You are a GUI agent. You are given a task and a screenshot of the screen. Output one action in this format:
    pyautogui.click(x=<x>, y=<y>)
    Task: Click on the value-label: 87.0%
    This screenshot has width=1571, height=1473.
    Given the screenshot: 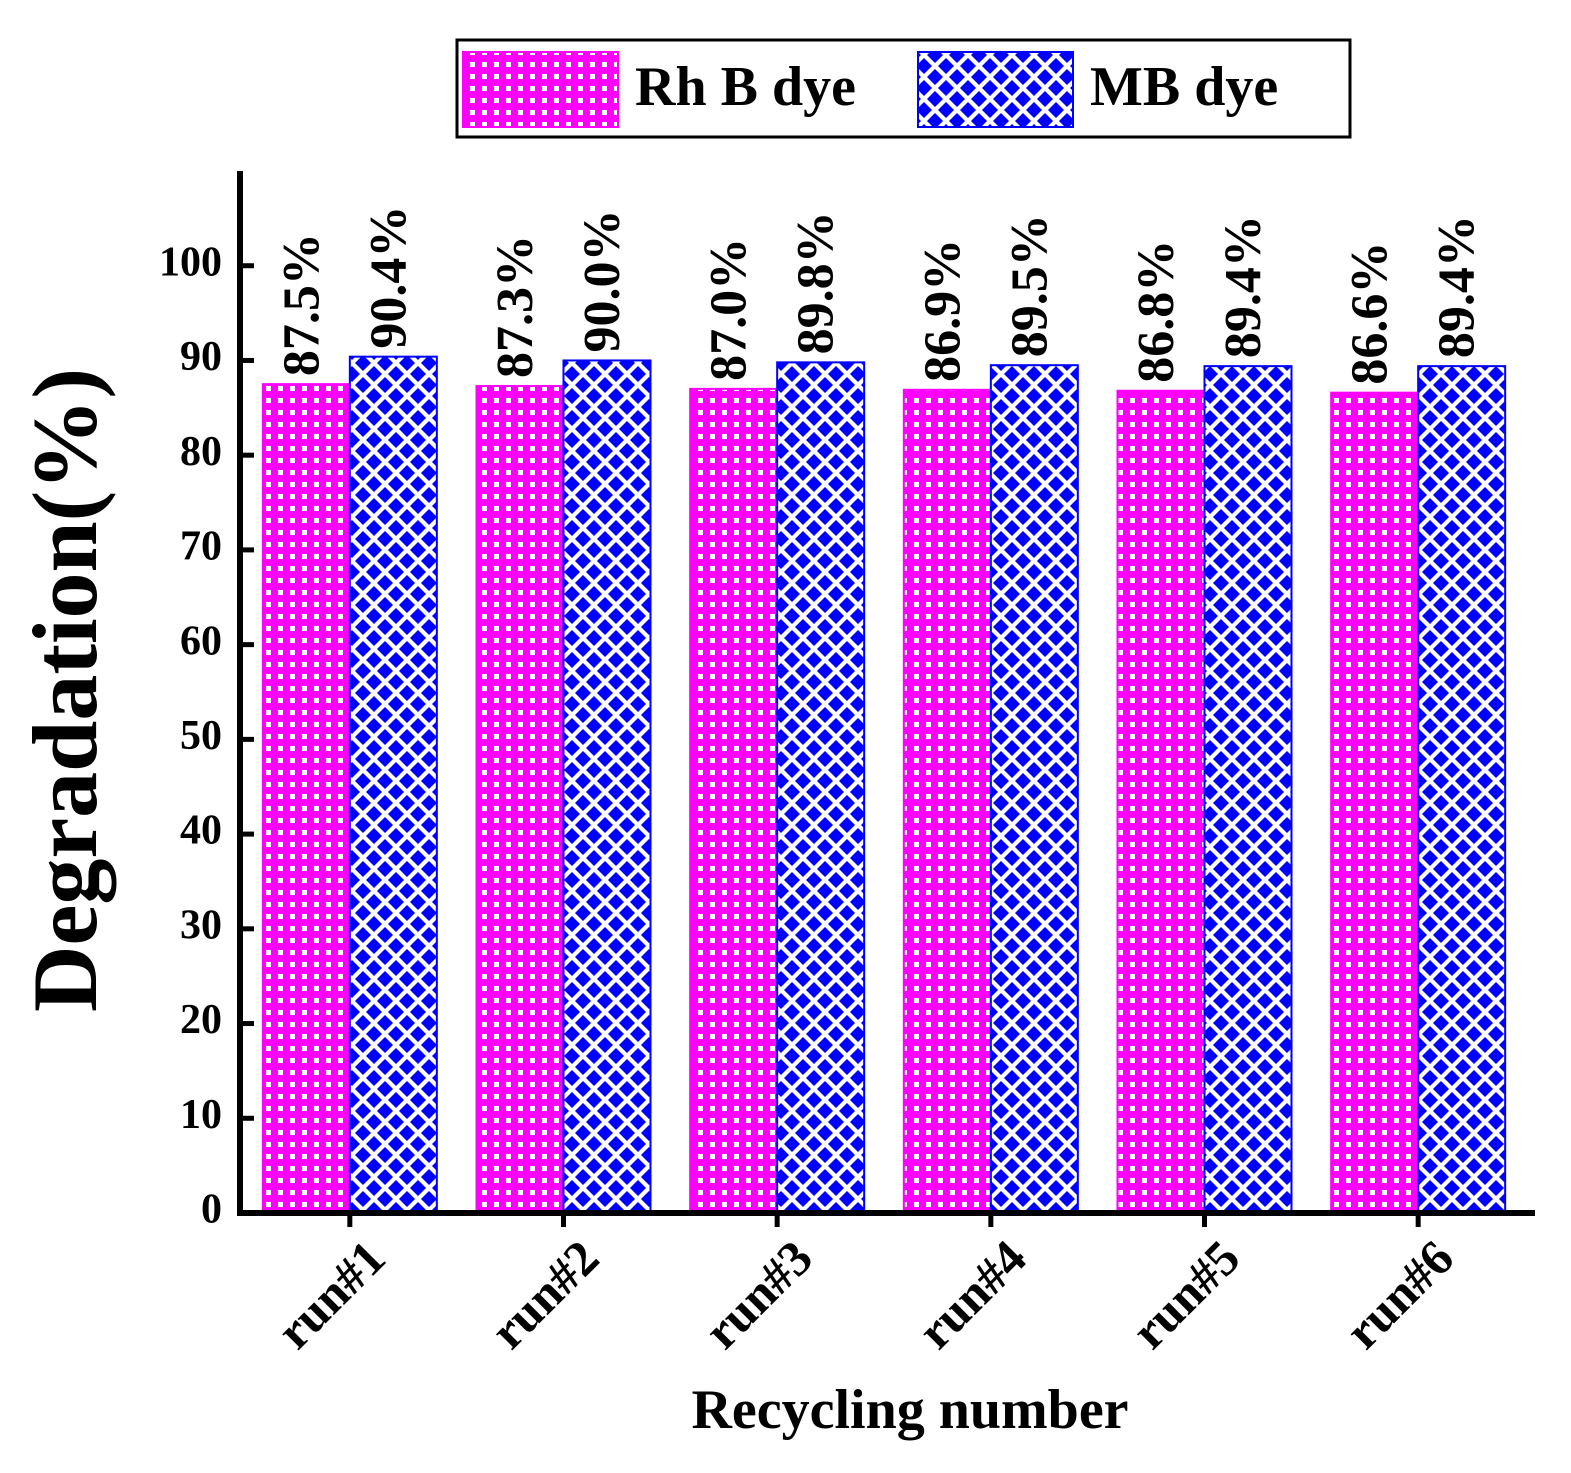 What is the action you would take?
    pyautogui.click(x=729, y=309)
    